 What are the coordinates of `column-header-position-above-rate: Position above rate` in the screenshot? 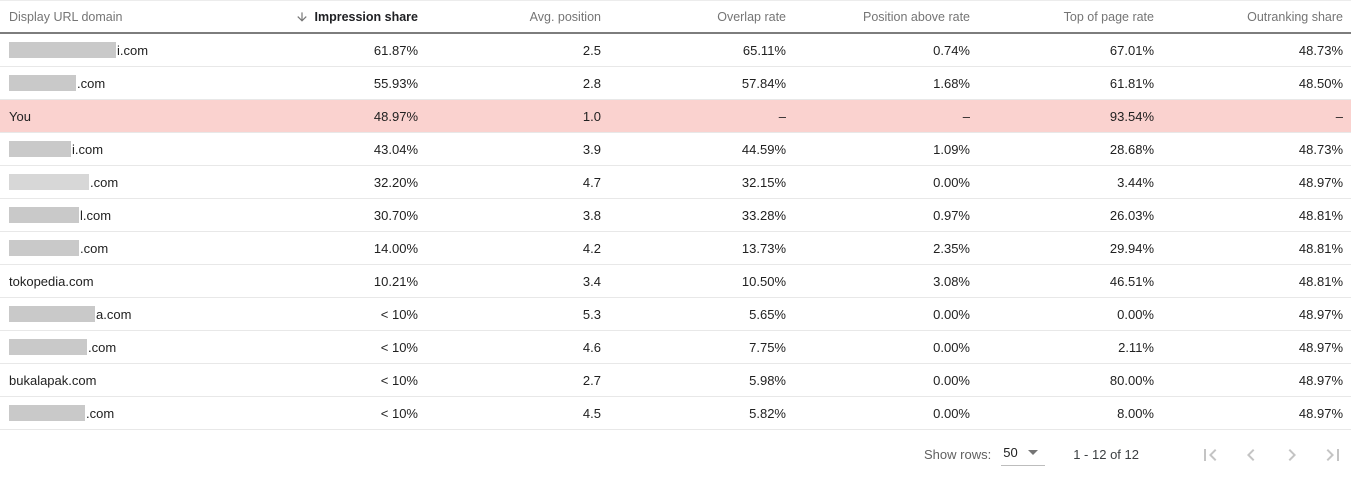 It's located at (916, 16).